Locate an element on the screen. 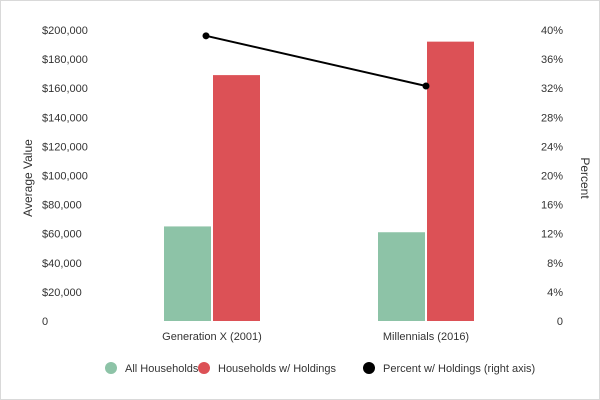 Image resolution: width=600 pixels, height=400 pixels. right-tick-label: 4% is located at coordinates (555, 293).